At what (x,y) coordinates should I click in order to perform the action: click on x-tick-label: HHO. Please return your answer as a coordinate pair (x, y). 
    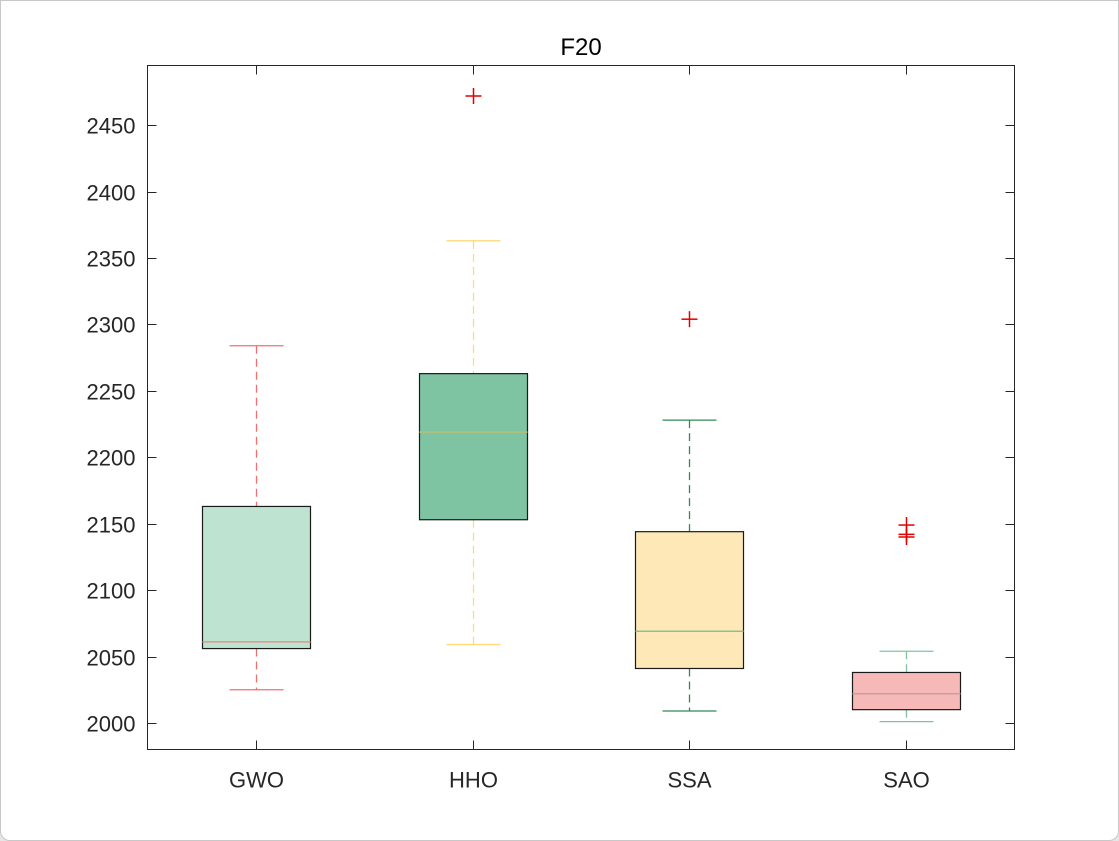
    Looking at the image, I should click on (473, 780).